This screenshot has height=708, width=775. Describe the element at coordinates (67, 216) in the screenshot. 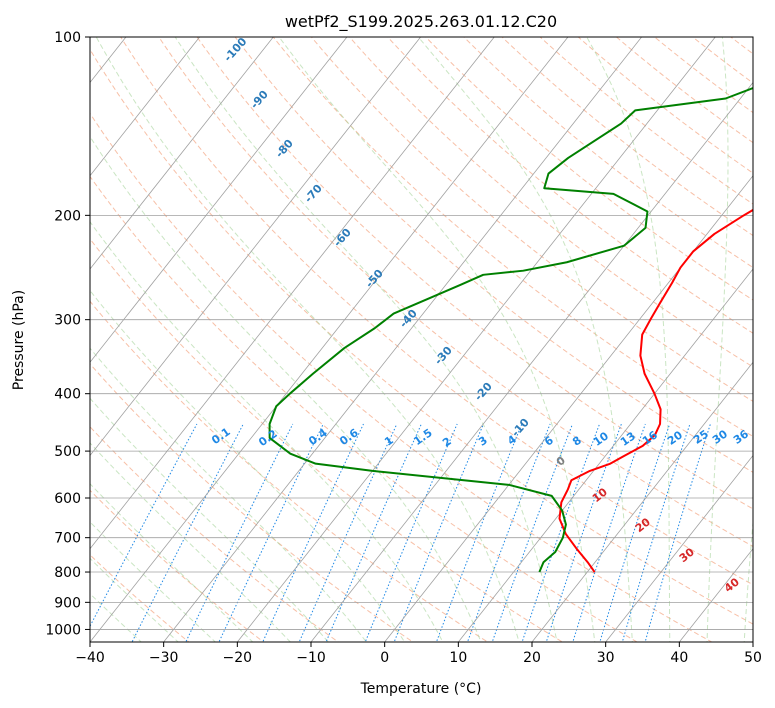

I see `y-tick-label: 200` at that location.